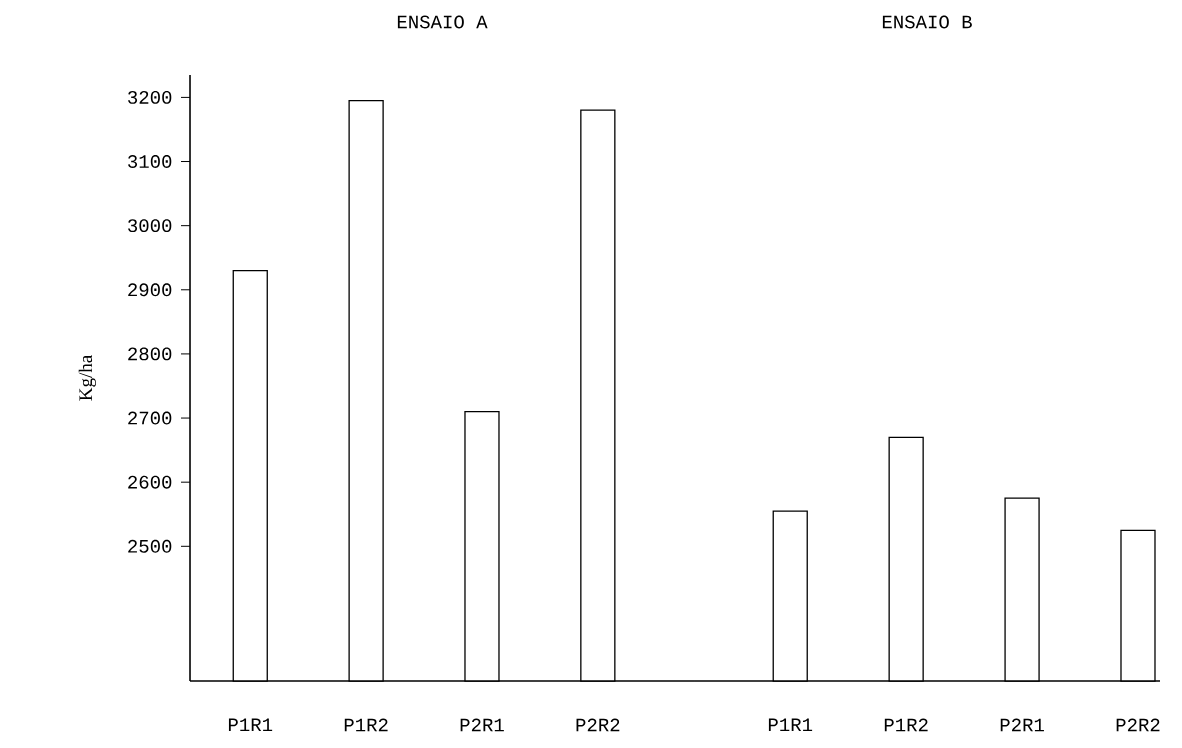 This screenshot has width=1182, height=748. I want to click on y-tick-label: 3200, so click(150, 97).